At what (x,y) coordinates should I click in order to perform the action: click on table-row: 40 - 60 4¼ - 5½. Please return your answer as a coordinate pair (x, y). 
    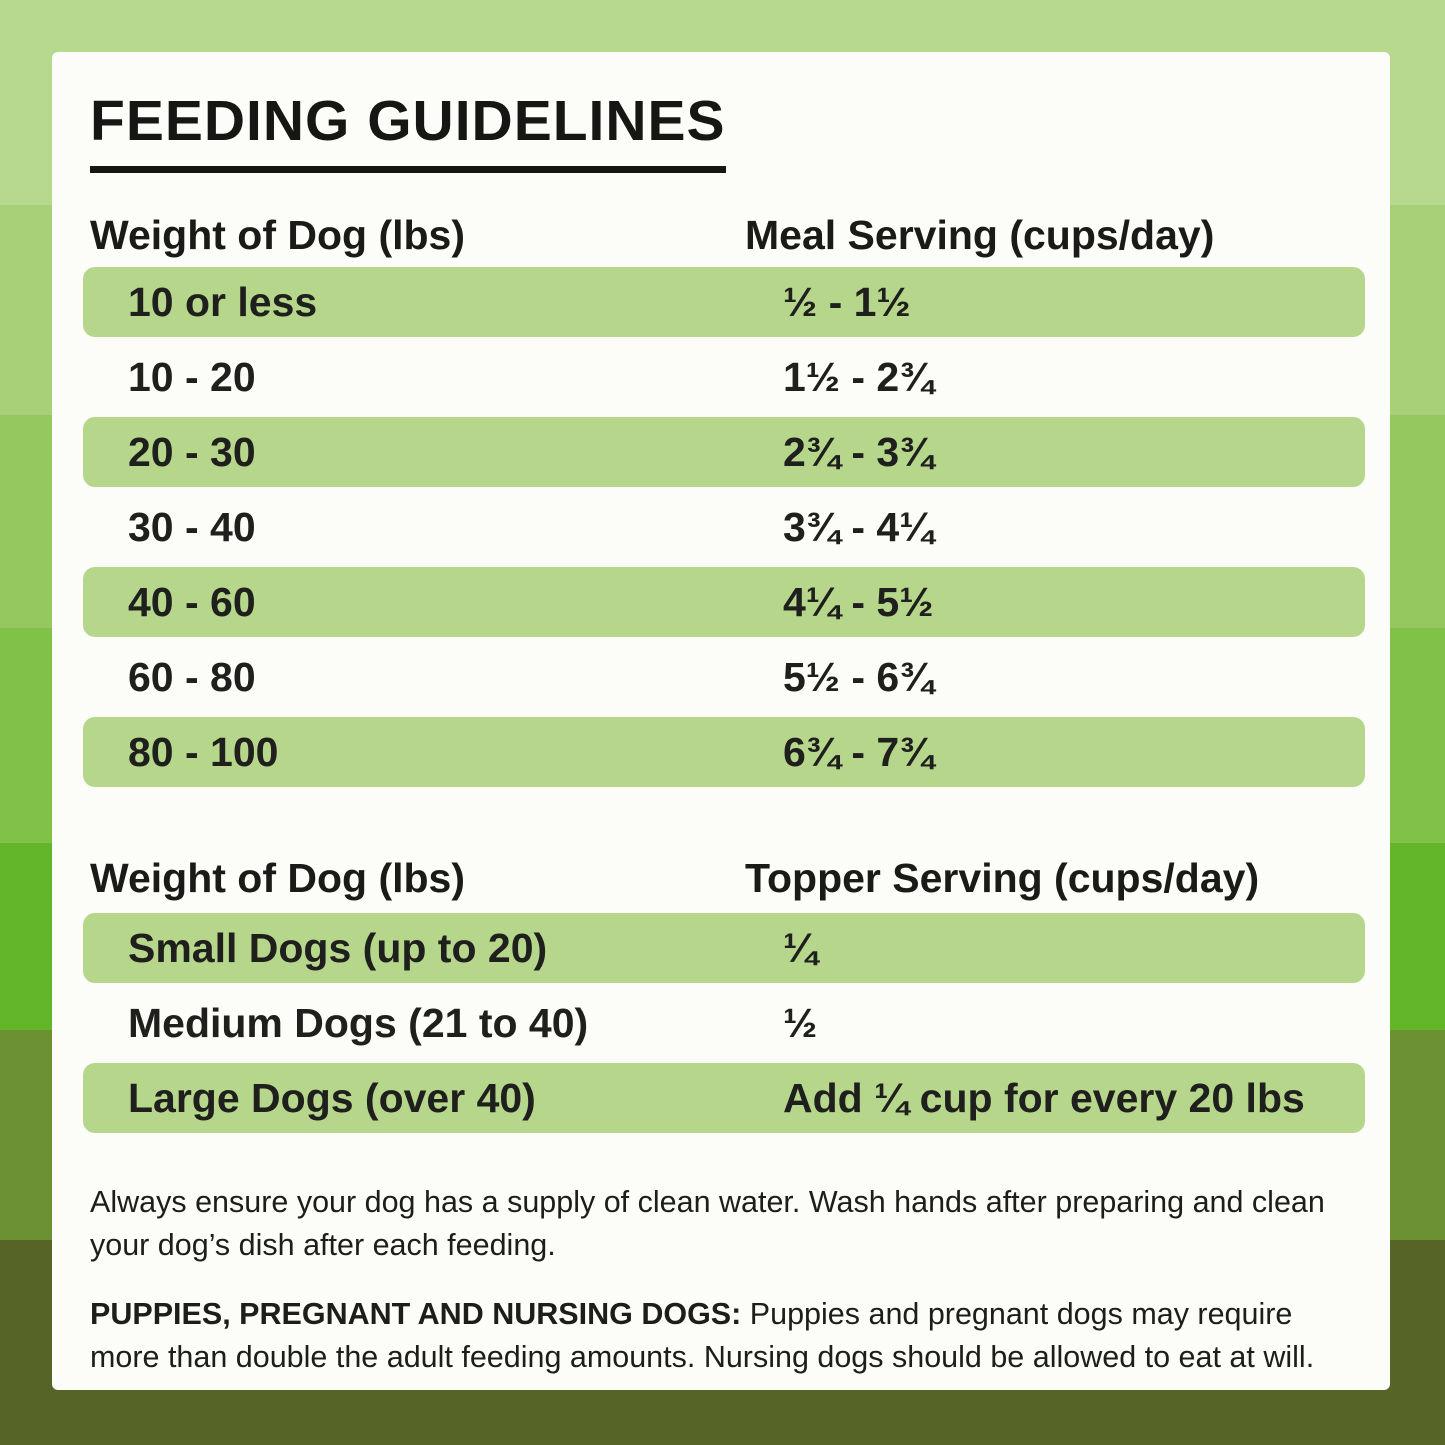
    Looking at the image, I should click on (724, 602).